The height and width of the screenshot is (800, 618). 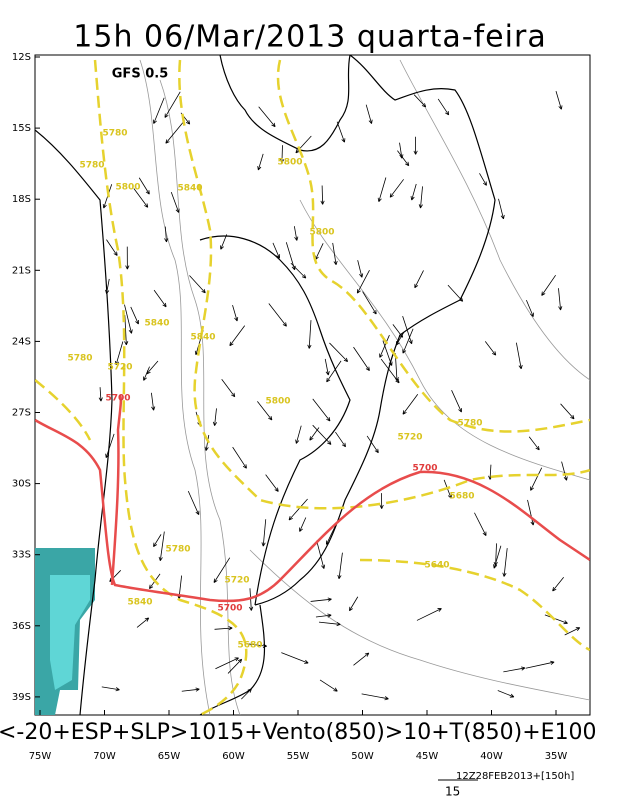 What do you see at coordinates (21, 341) in the screenshot?
I see `lat-label: 24S` at bounding box center [21, 341].